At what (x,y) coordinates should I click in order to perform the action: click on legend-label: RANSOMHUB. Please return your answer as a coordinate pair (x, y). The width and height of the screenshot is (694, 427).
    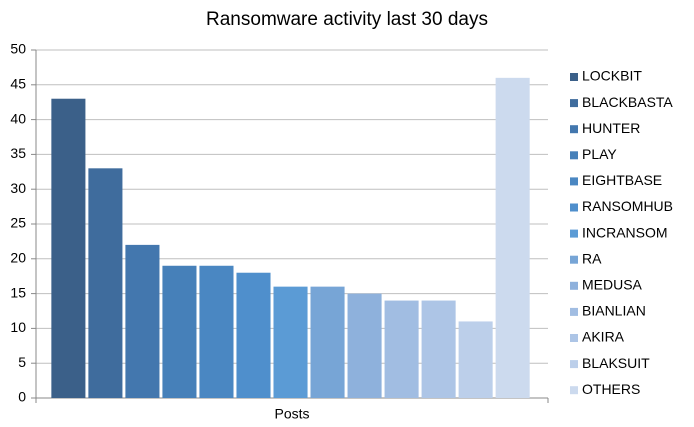
    Looking at the image, I should click on (627, 206).